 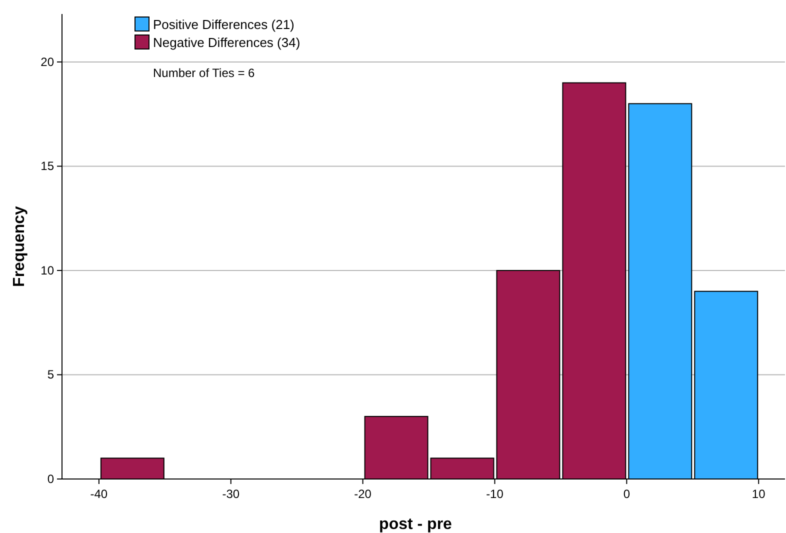 What do you see at coordinates (47, 270) in the screenshot?
I see `y-tick-label: 10` at bounding box center [47, 270].